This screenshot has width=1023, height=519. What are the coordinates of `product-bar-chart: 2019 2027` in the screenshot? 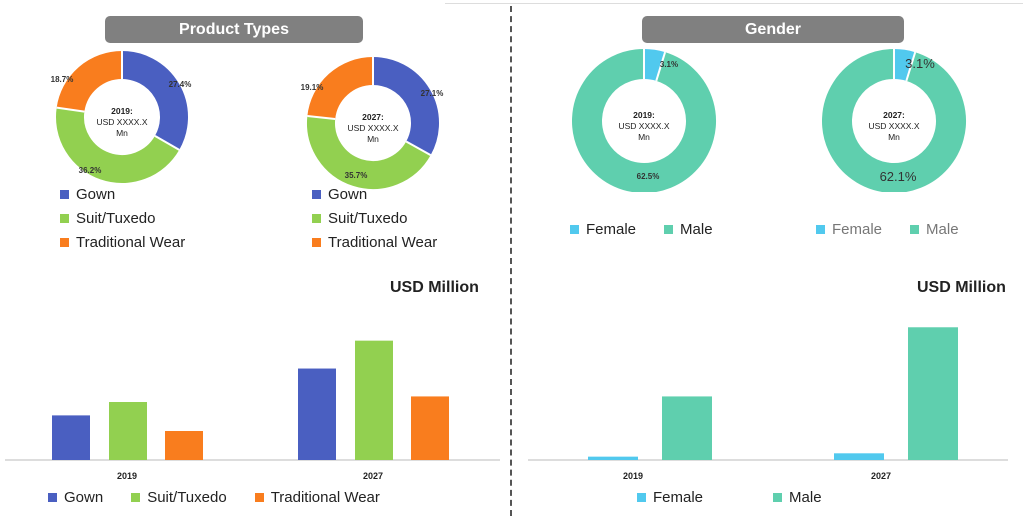 It's located at (252, 410).